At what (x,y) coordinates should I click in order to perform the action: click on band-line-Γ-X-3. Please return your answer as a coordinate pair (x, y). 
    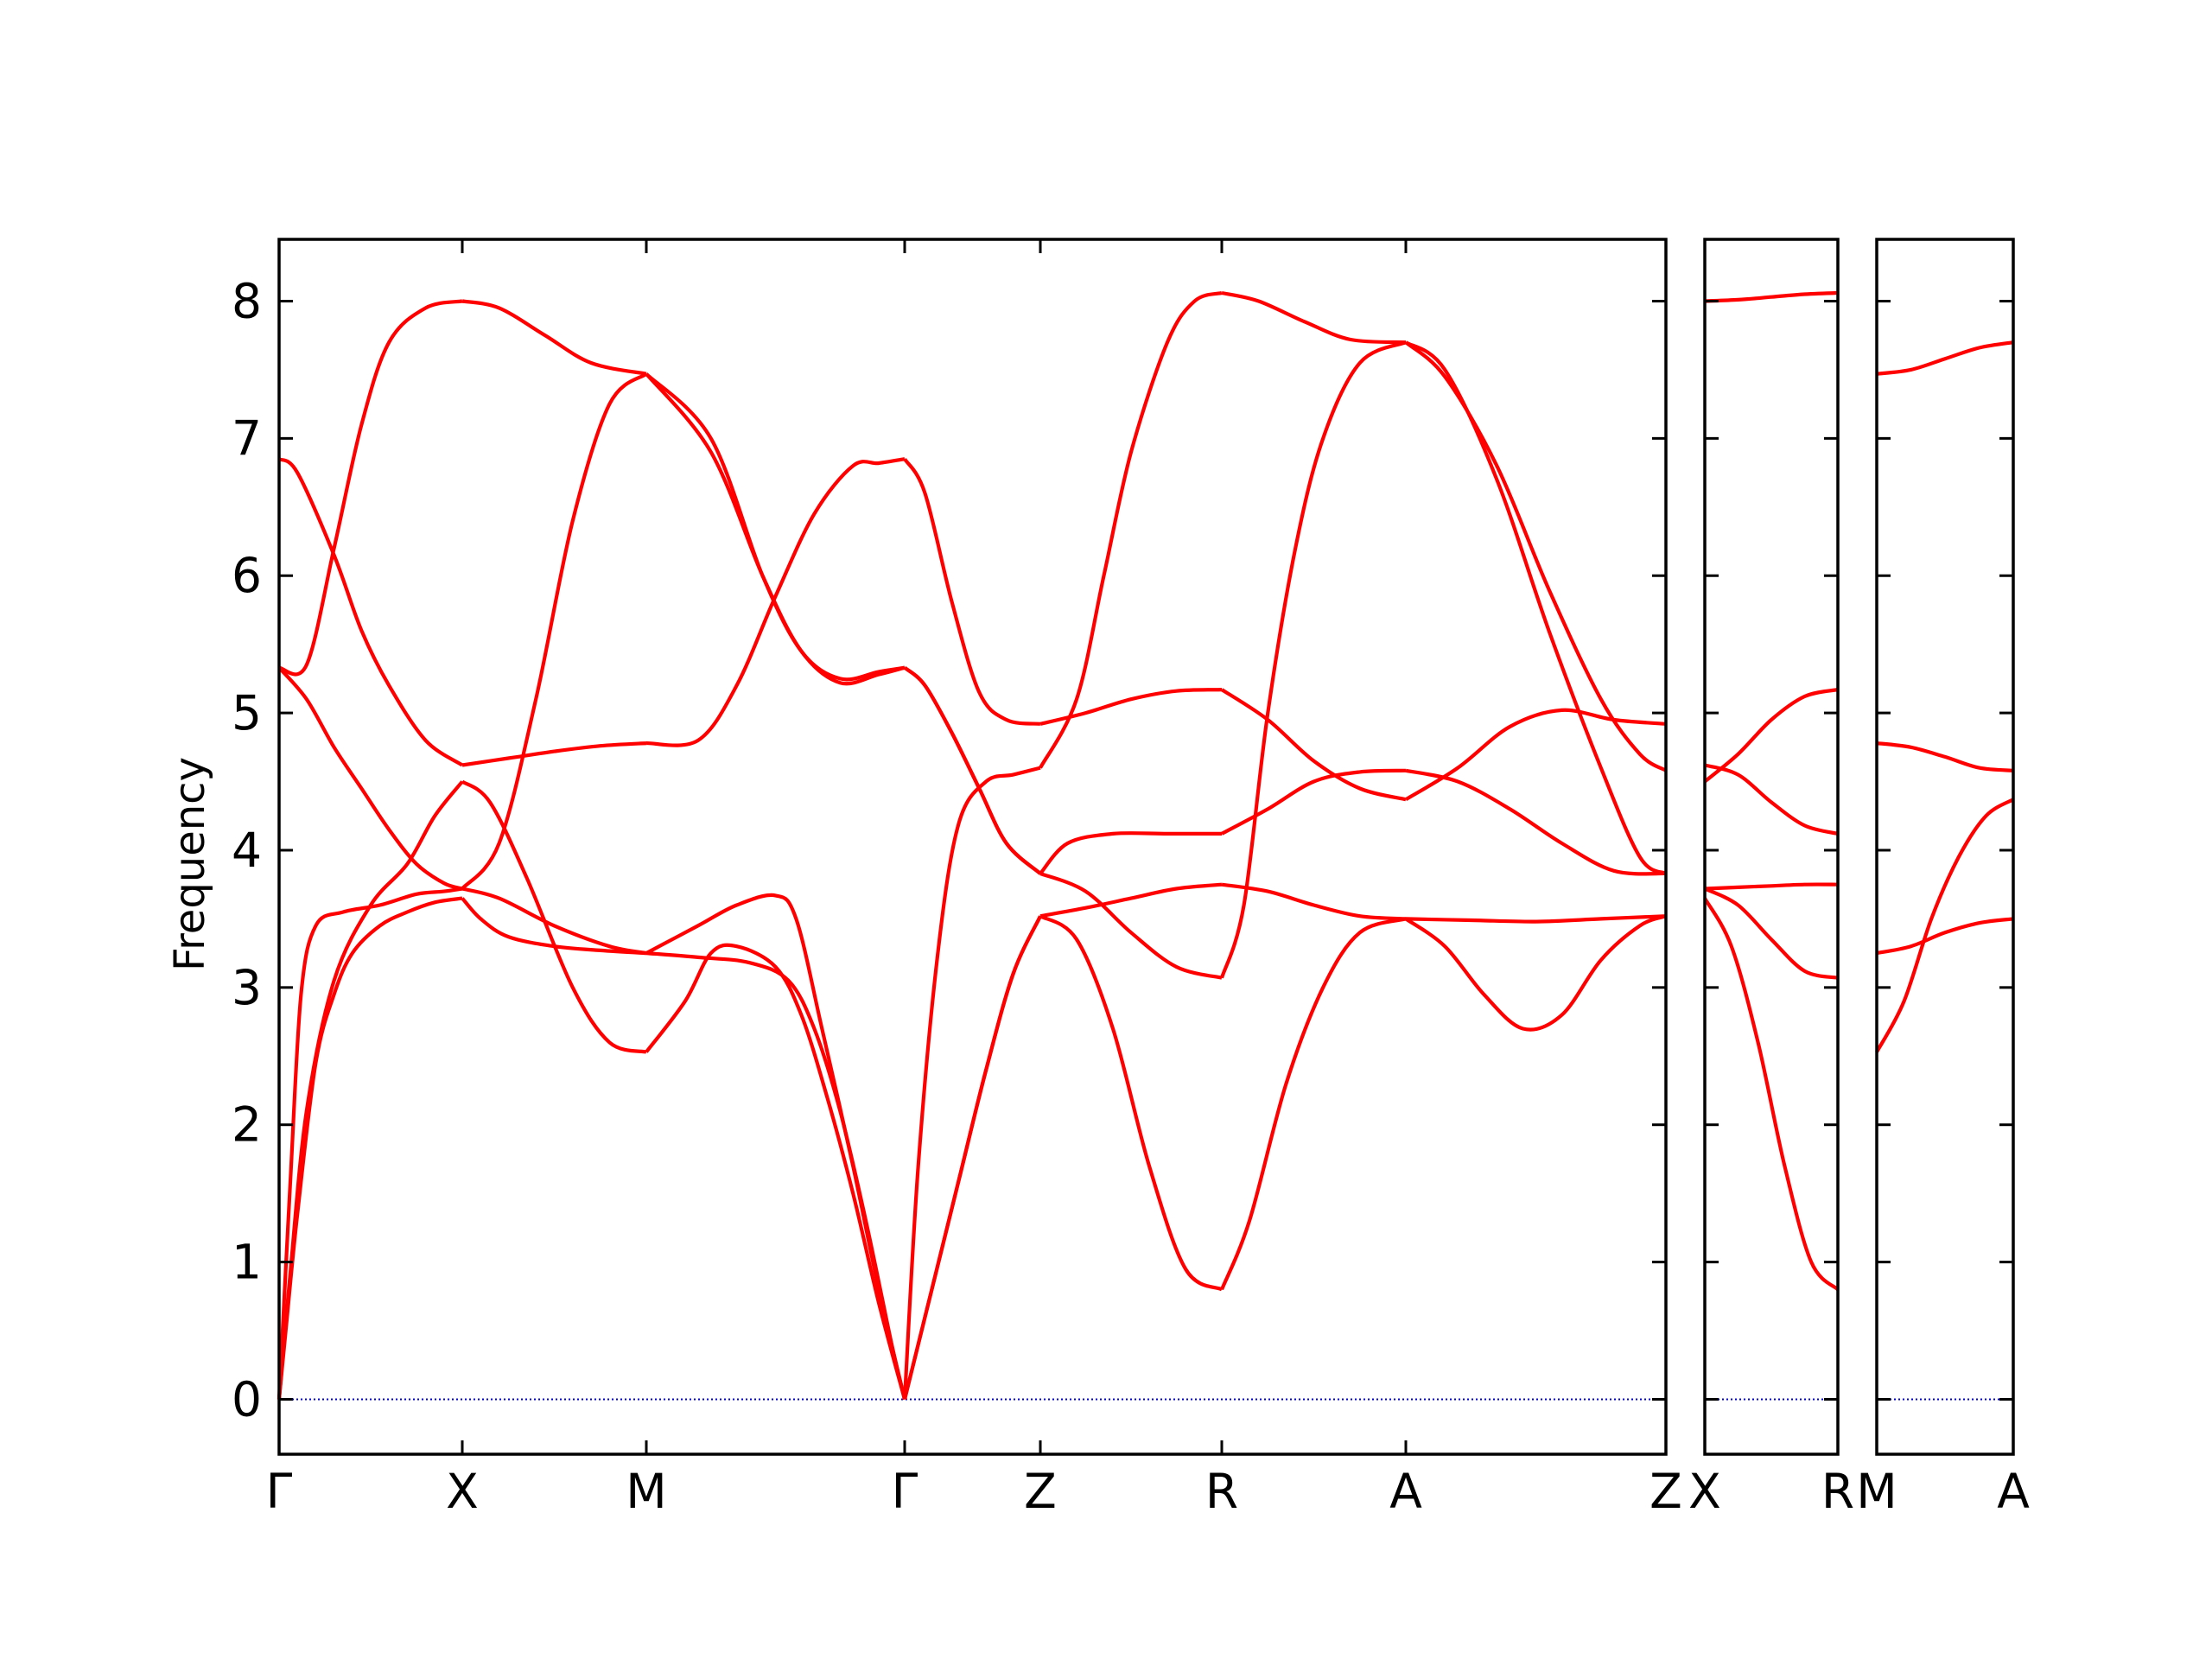
    Looking at the image, I should click on (370, 1090).